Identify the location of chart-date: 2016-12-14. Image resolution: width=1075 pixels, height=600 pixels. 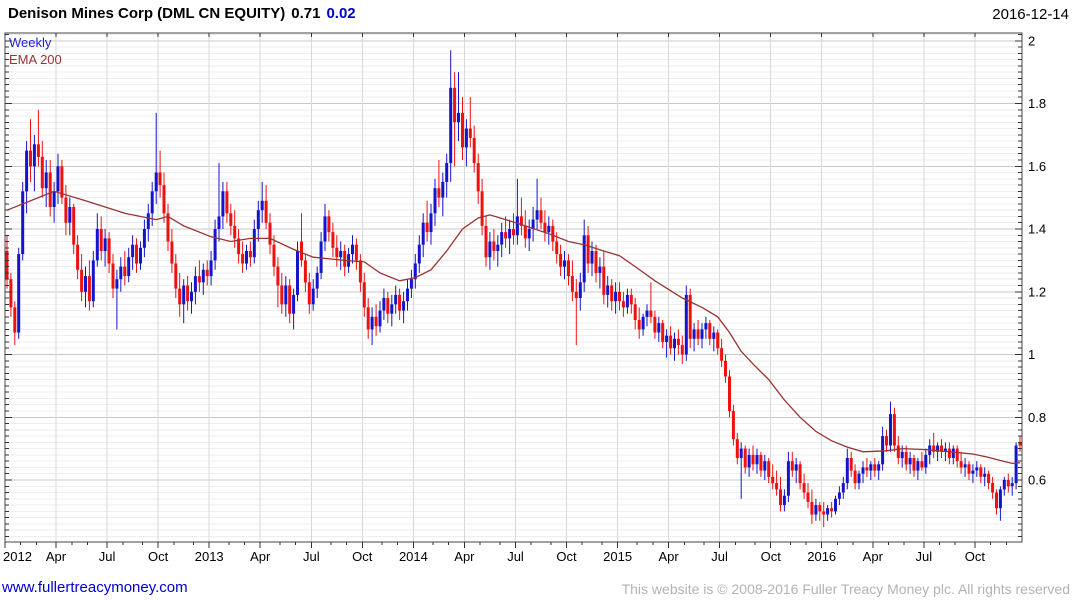
(1030, 14).